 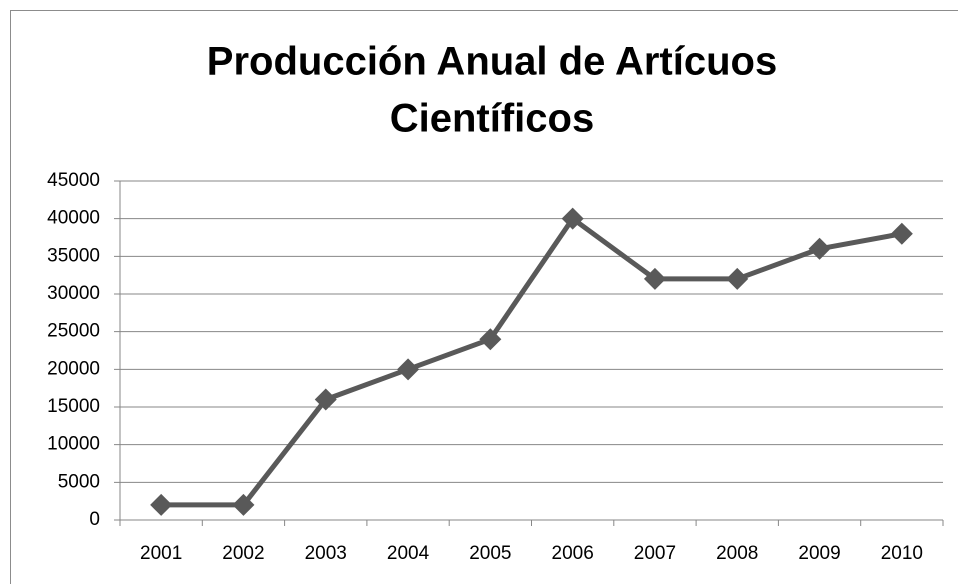 I want to click on x-tick-label: 2006, so click(x=573, y=553).